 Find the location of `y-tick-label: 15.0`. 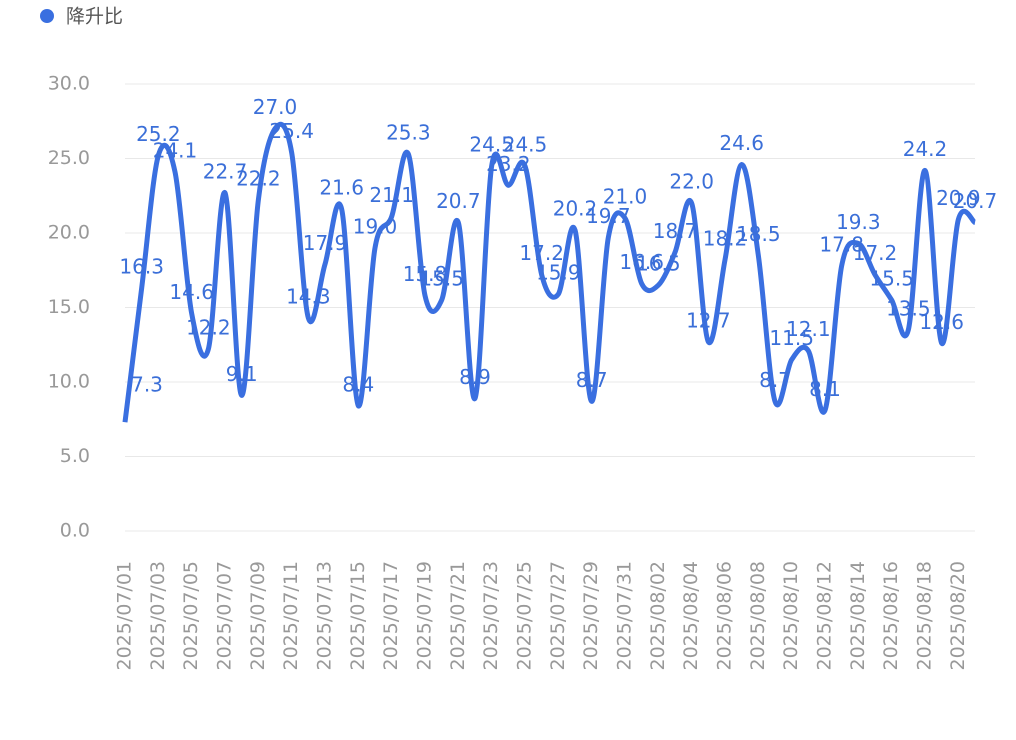

y-tick-label: 15.0 is located at coordinates (69, 307).